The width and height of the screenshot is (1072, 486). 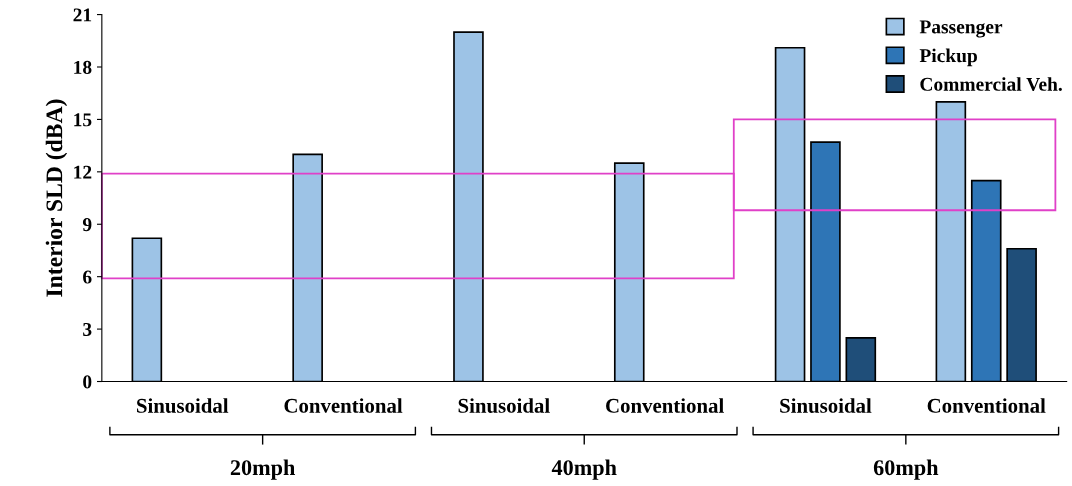 What do you see at coordinates (83, 120) in the screenshot?
I see `y-tick-label: 15` at bounding box center [83, 120].